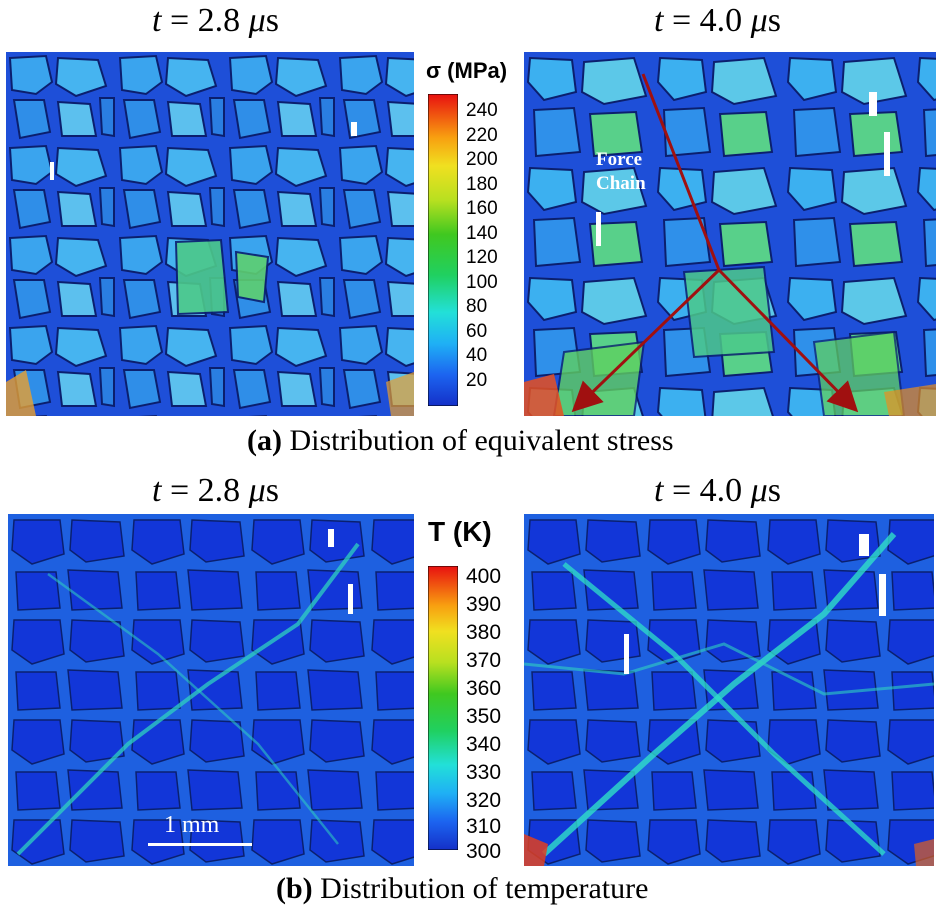  Describe the element at coordinates (484, 744) in the screenshot. I see `temp-tick: 340` at that location.